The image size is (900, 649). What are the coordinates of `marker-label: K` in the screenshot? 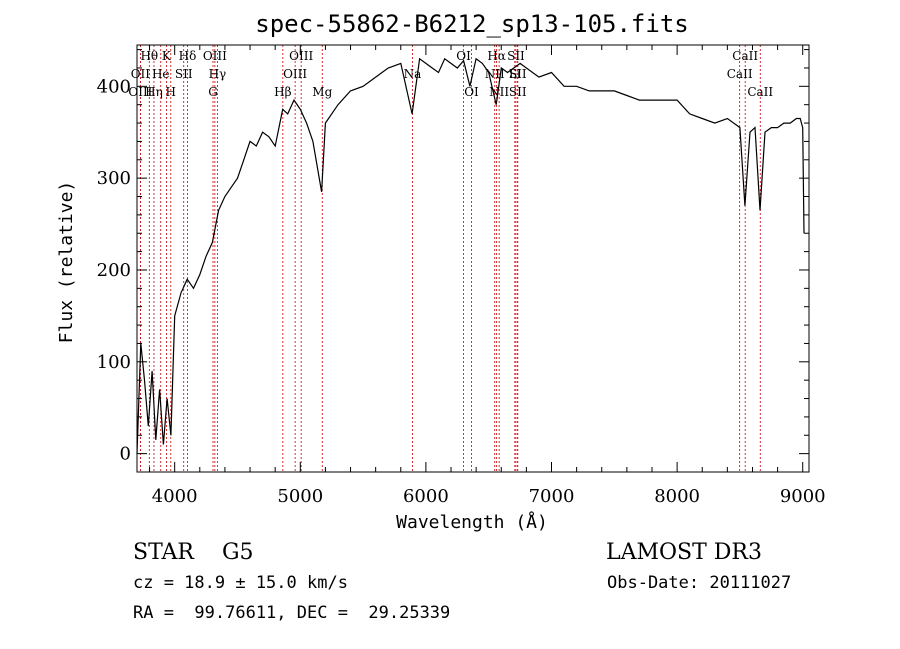 It's located at (167, 56).